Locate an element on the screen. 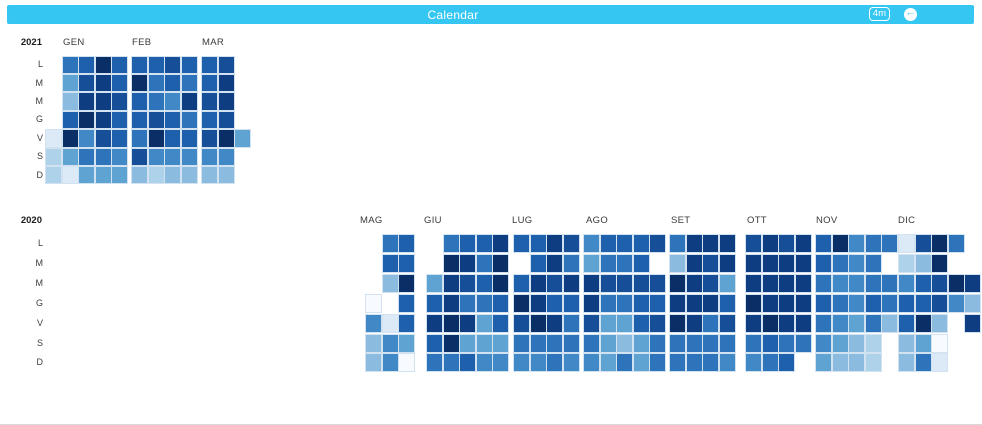 This screenshot has width=982, height=425. time-range-badge: 4m is located at coordinates (879, 14).